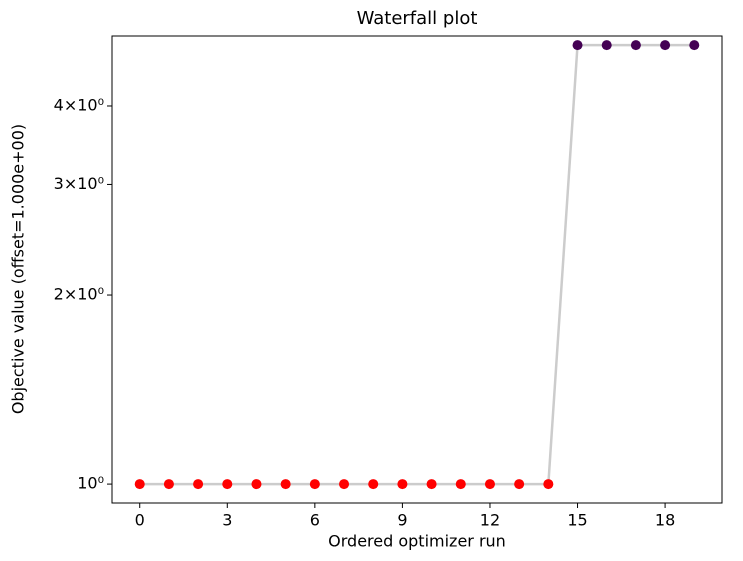 The image size is (743, 561). Describe the element at coordinates (79, 104) in the screenshot. I see `y-tick-label: 4×10⁰` at that location.